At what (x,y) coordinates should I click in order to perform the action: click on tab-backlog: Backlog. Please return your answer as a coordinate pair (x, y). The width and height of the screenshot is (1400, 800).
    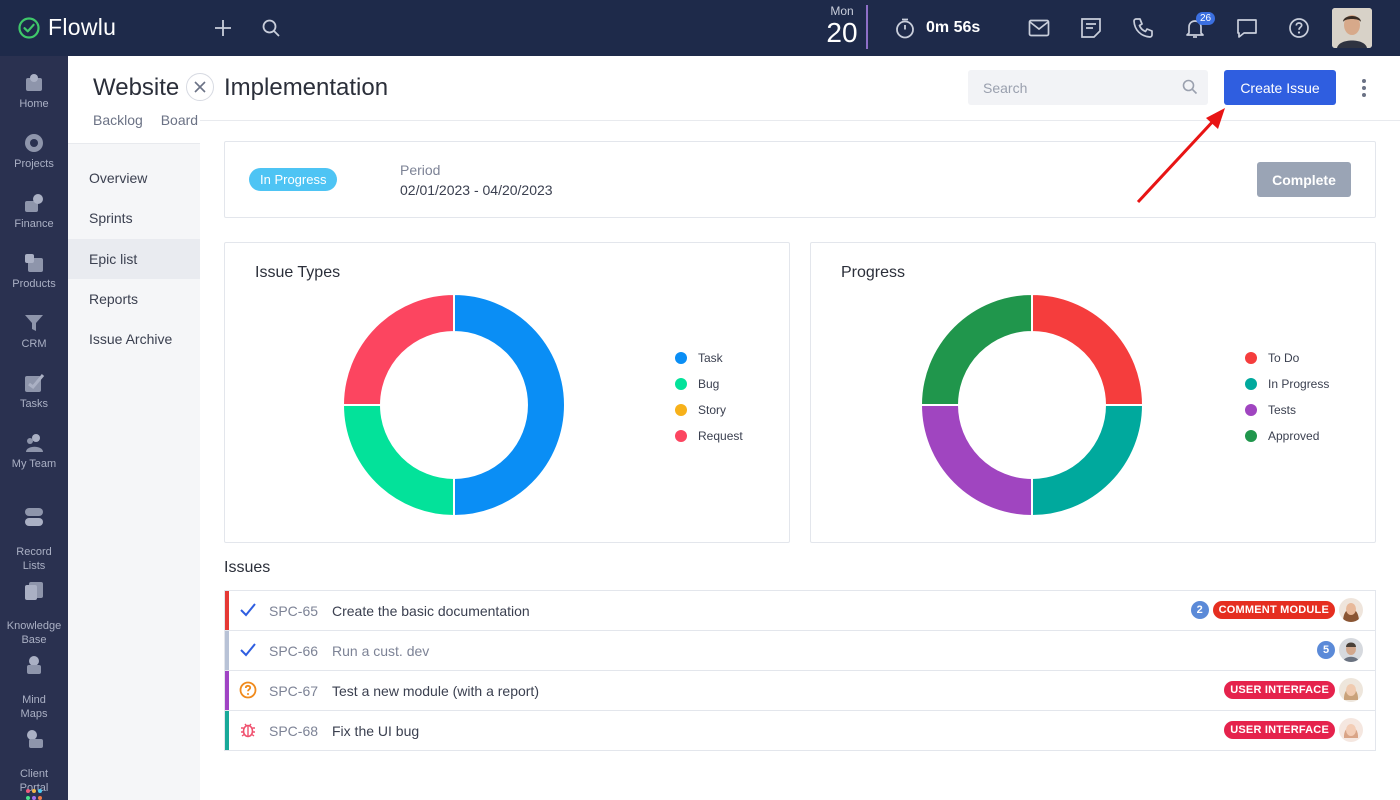
    Looking at the image, I should click on (118, 120).